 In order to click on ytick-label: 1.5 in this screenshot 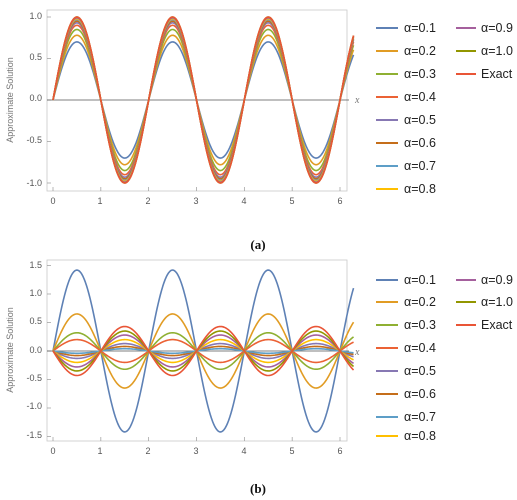, I will do `click(35, 265)`.